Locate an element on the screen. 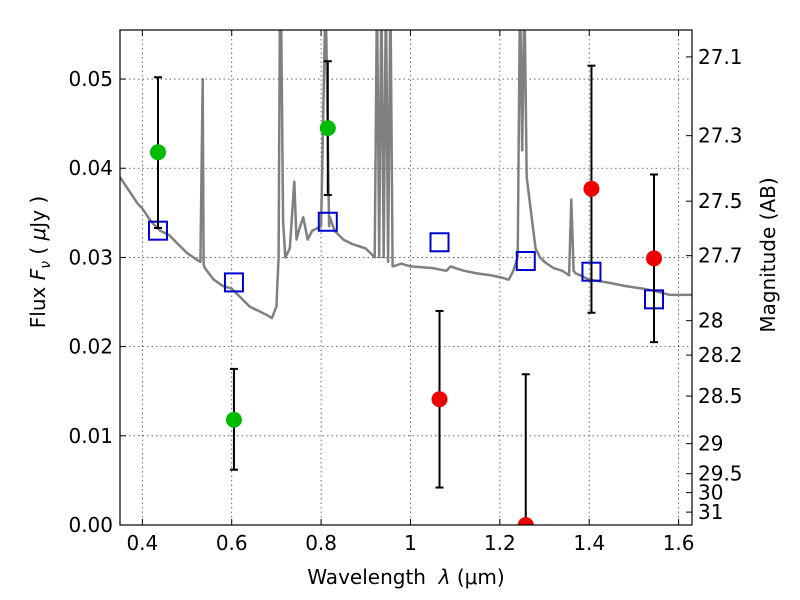 The image size is (800, 600). x-tick-label: 1.6 is located at coordinates (679, 543).